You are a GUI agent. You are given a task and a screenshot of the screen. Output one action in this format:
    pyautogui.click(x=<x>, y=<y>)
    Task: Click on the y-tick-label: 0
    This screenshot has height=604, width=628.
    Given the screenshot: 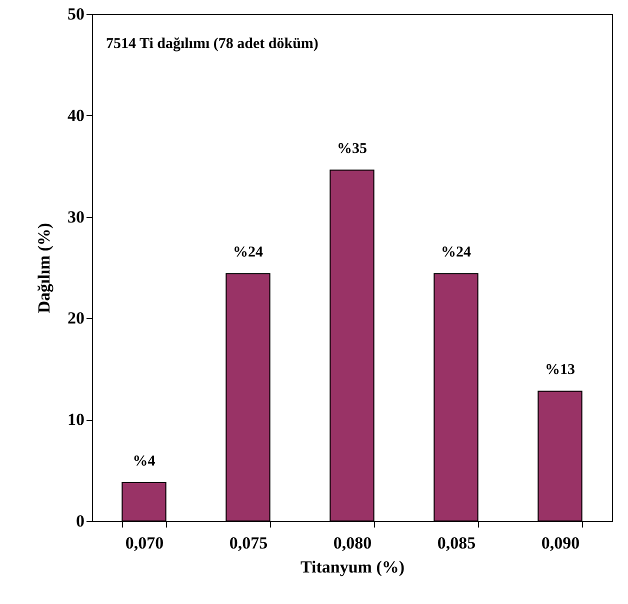 What is the action you would take?
    pyautogui.click(x=80, y=521)
    